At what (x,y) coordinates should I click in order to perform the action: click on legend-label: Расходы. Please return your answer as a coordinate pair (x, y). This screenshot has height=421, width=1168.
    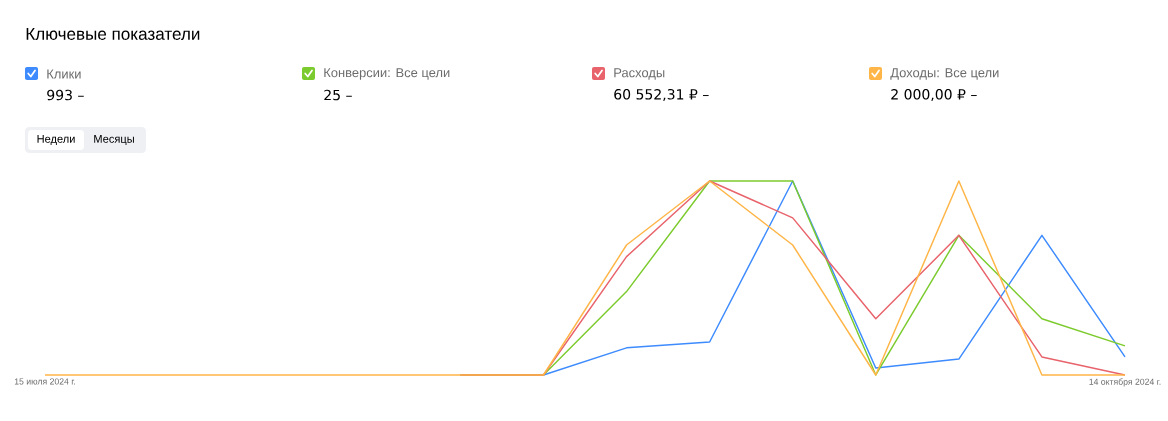
    Looking at the image, I should click on (639, 74).